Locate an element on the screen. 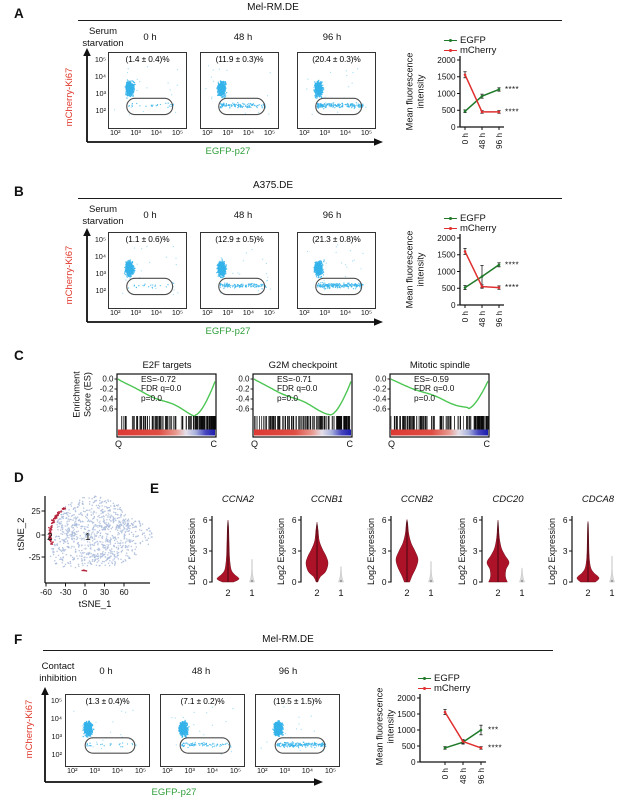 This screenshot has height=804, width=624. panel-b-title-rule is located at coordinates (320, 198).